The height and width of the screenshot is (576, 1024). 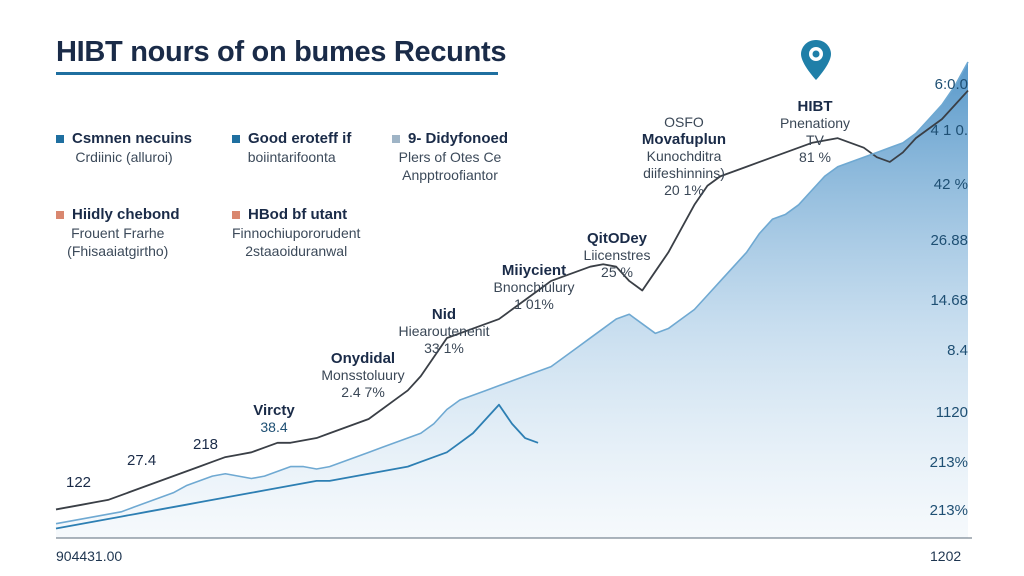 I want to click on y-tick-label: 4 1 0., so click(x=949, y=130).